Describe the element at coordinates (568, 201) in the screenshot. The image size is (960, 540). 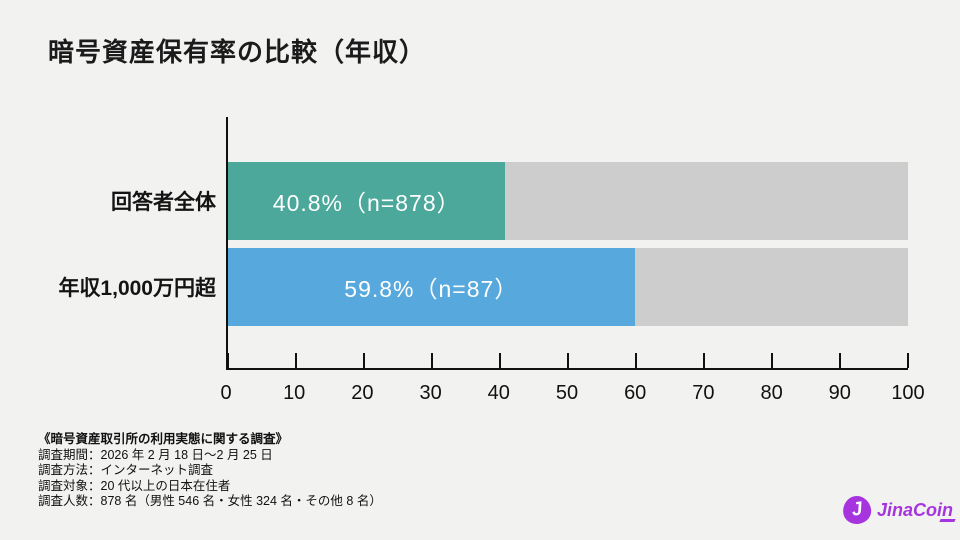
I see `bar-track-0: 40.8%（n=878）` at that location.